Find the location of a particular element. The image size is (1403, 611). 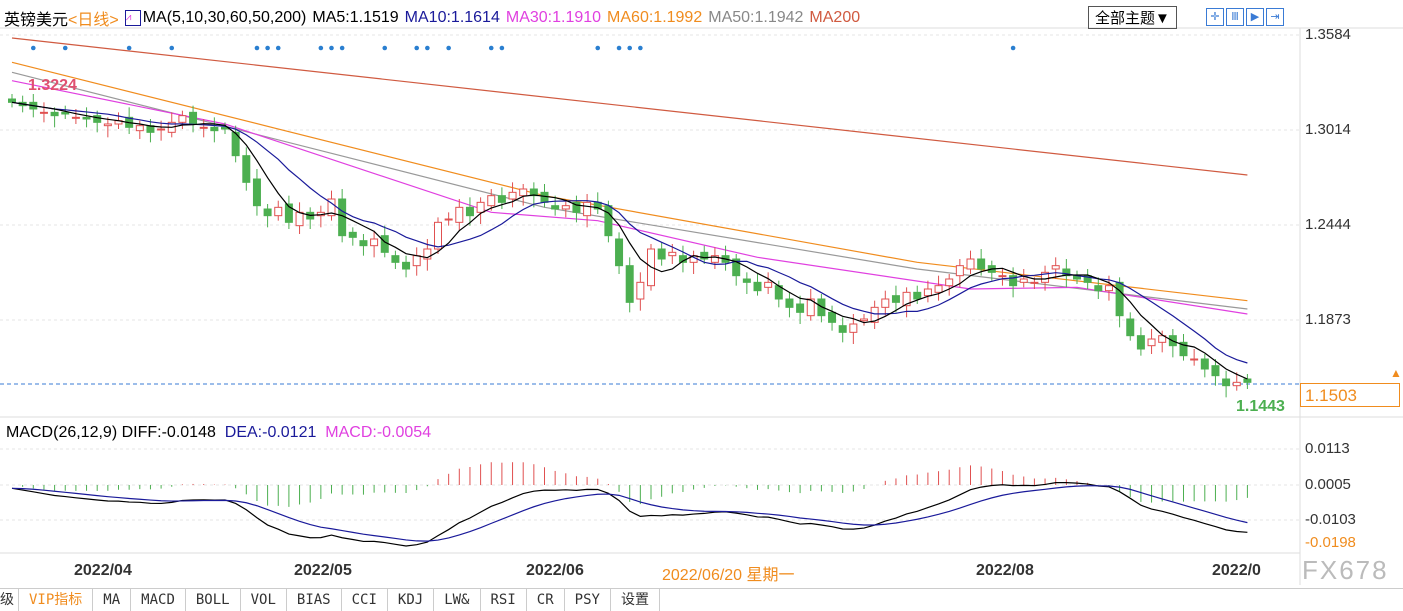

tab-1: VIP指标 is located at coordinates (56, 600).